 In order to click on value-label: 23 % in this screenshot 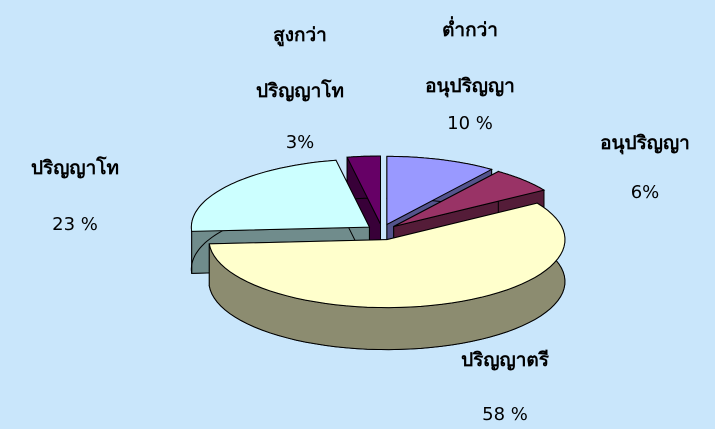, I will do `click(75, 224)`.